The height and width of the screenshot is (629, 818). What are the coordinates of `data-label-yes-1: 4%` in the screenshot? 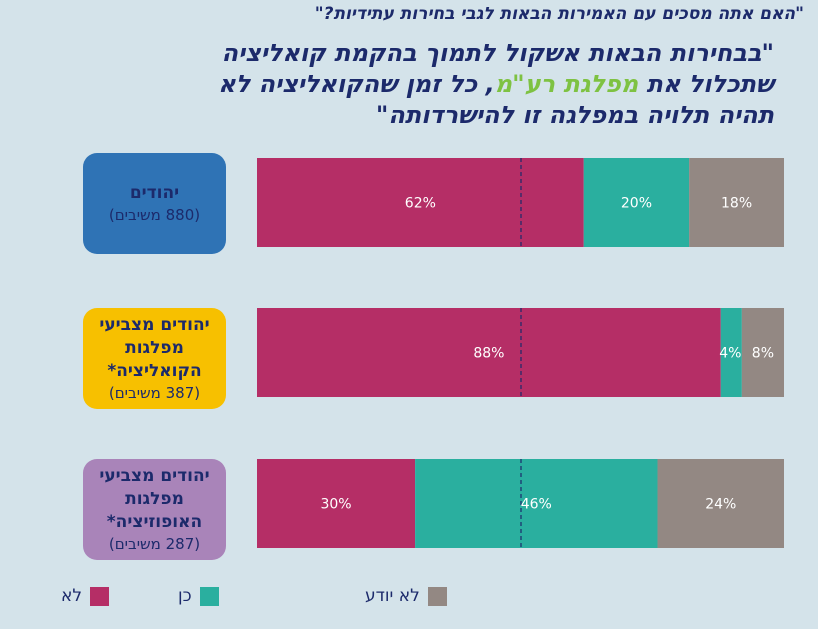 It's located at (730, 354).